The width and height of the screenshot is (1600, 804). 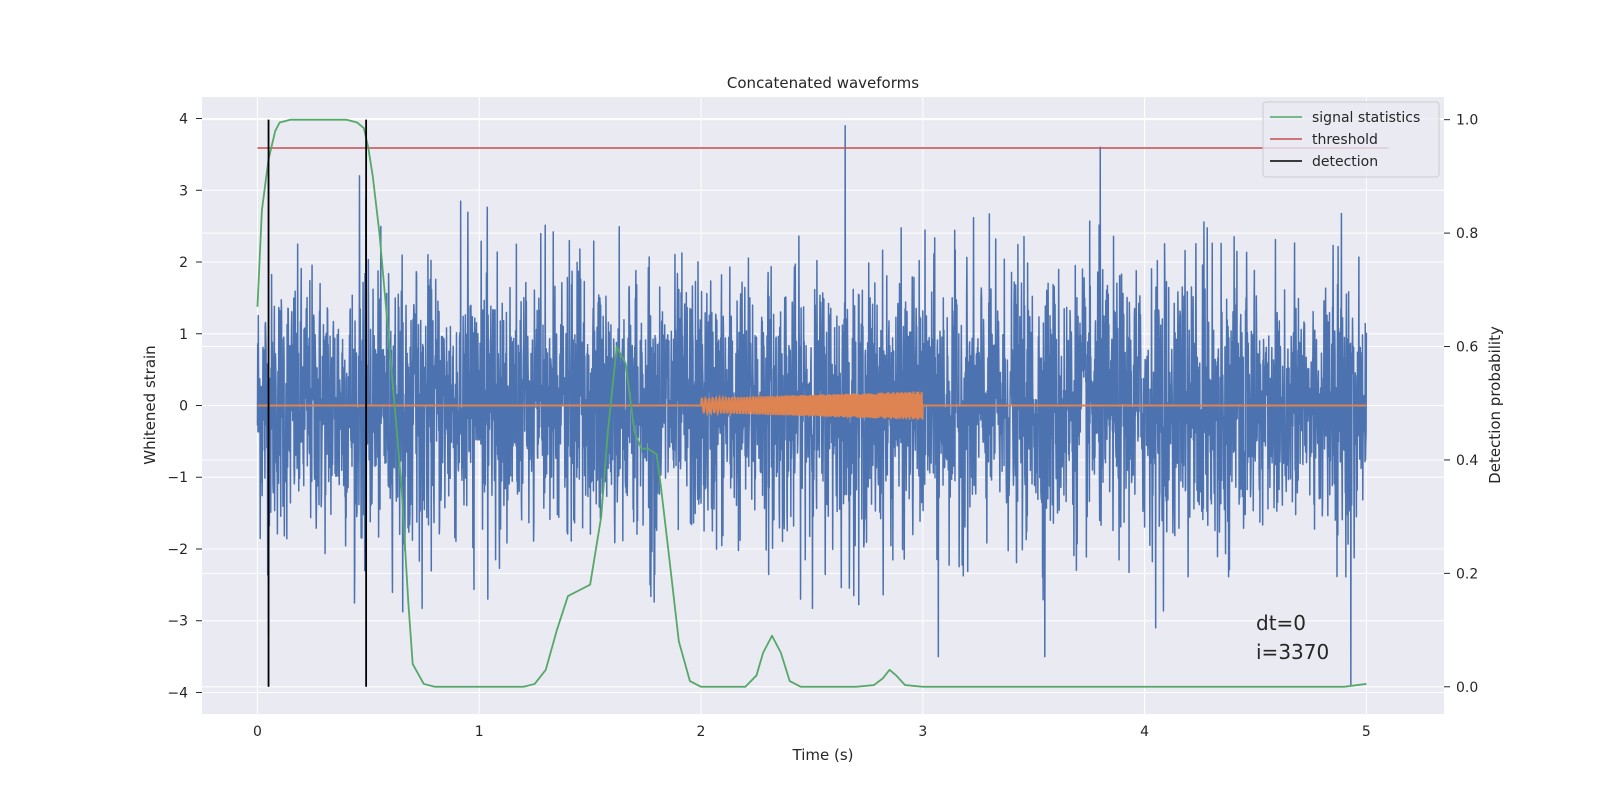 I want to click on x-tick-label: 4, so click(x=1144, y=732).